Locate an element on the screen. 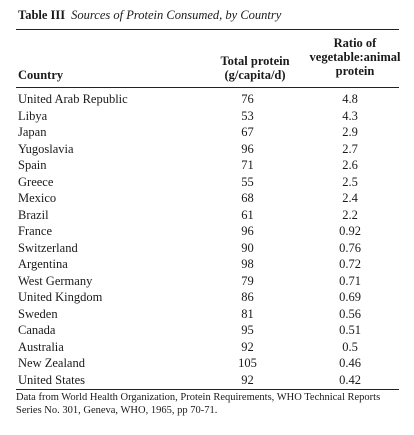 The image size is (414, 435). table-title: Sources of Protein Consumed, by Country is located at coordinates (176, 15).